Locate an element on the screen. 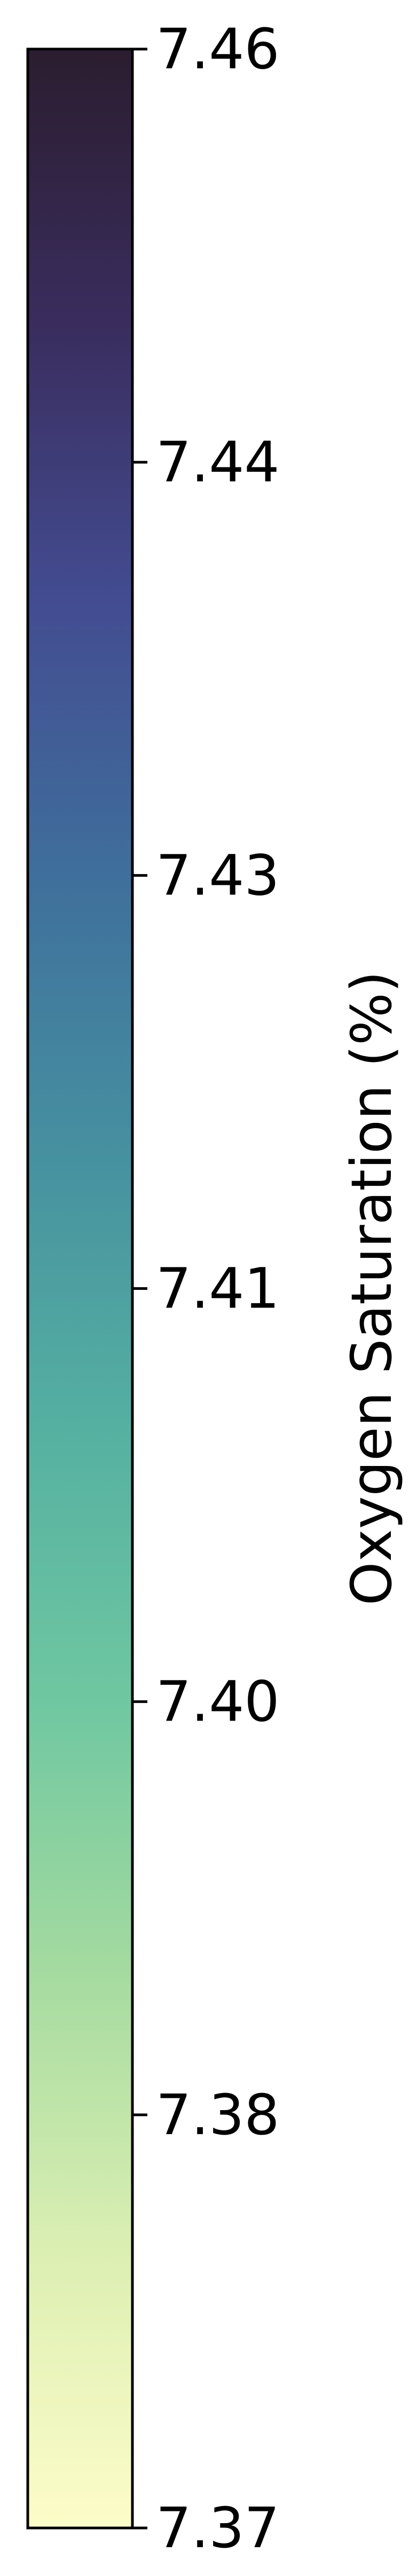 This screenshot has height=2576, width=409. tick-label: 7.44 is located at coordinates (218, 462).